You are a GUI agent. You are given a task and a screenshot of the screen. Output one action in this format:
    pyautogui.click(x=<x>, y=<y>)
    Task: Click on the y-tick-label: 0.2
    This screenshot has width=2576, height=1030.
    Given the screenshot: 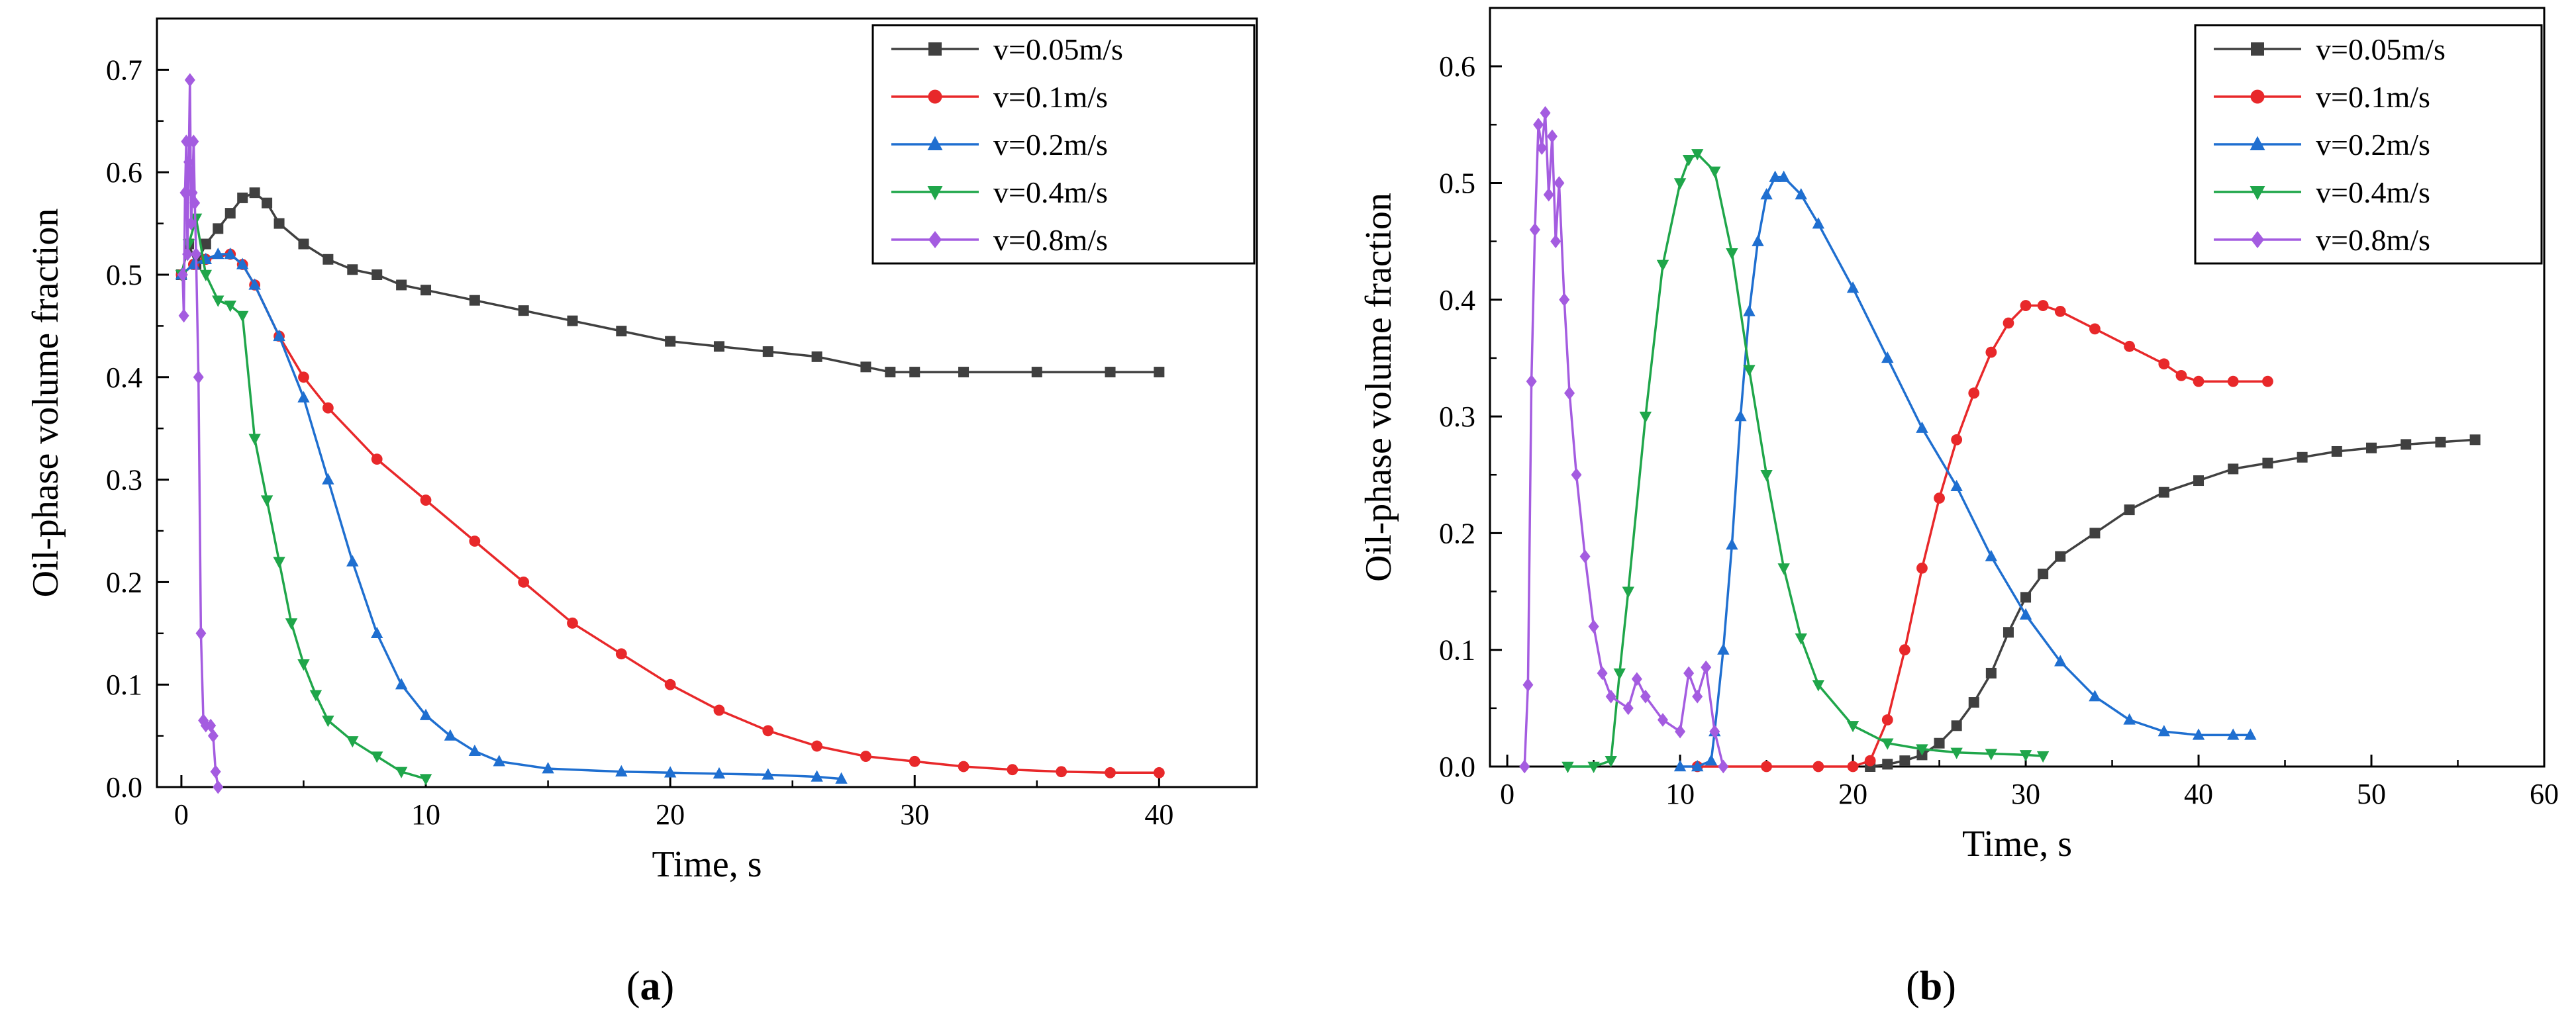 What is the action you would take?
    pyautogui.click(x=124, y=582)
    